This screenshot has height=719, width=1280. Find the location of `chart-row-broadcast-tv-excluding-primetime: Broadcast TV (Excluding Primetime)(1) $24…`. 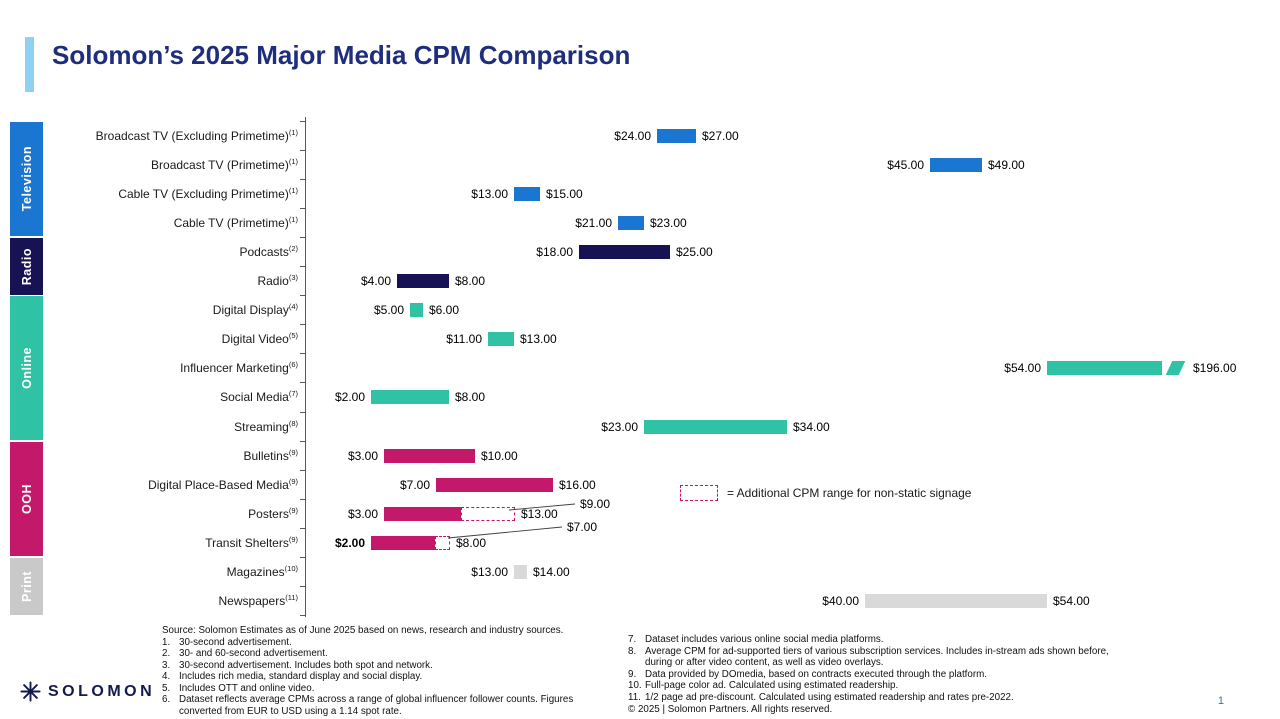

chart-row-broadcast-tv-excluding-primetime: Broadcast TV (Excluding Primetime)(1) $24… is located at coordinates (632, 135).